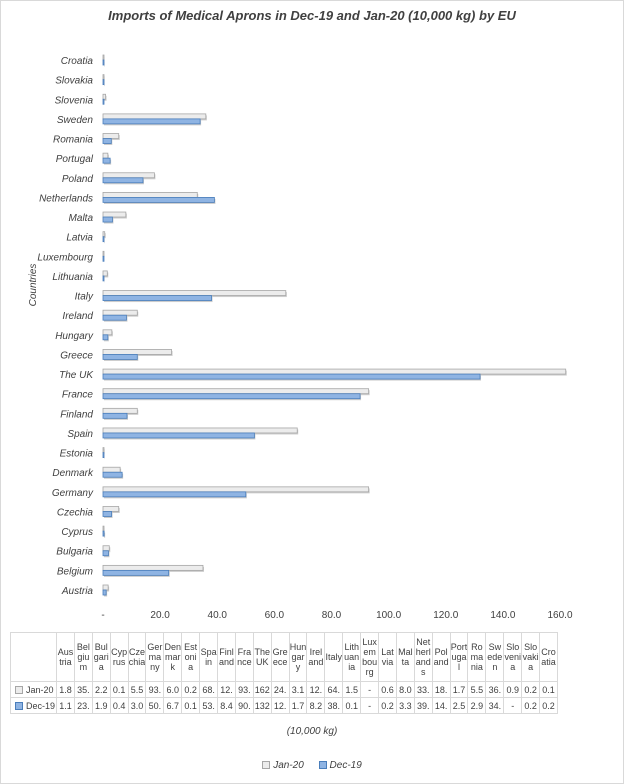  I want to click on bar-jan-20-bulgaria, so click(106, 548).